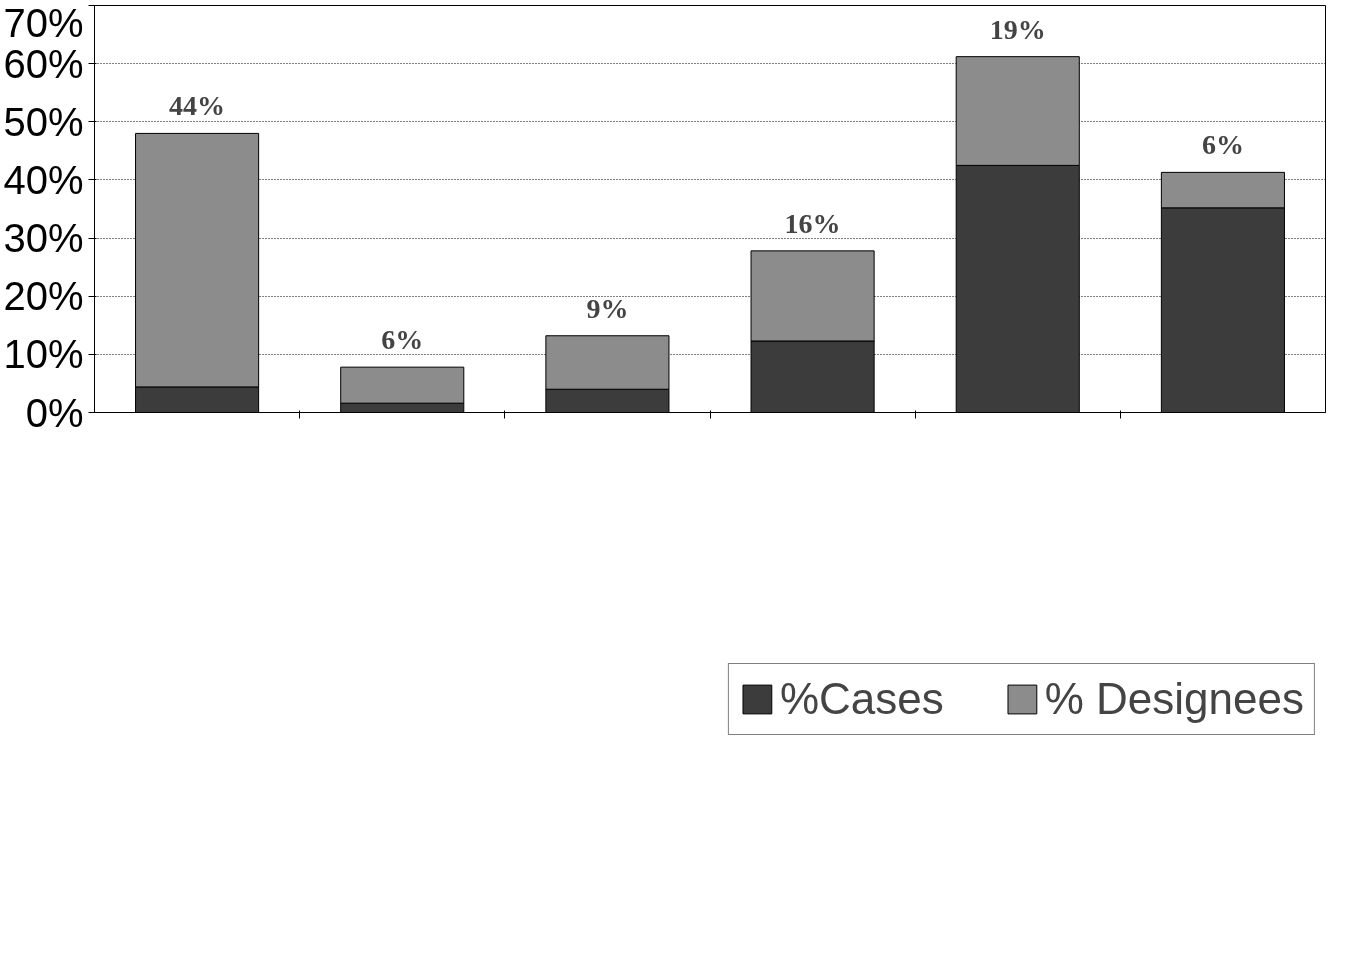 The height and width of the screenshot is (976, 1347). I want to click on y-tick-label: 40%, so click(43, 179).